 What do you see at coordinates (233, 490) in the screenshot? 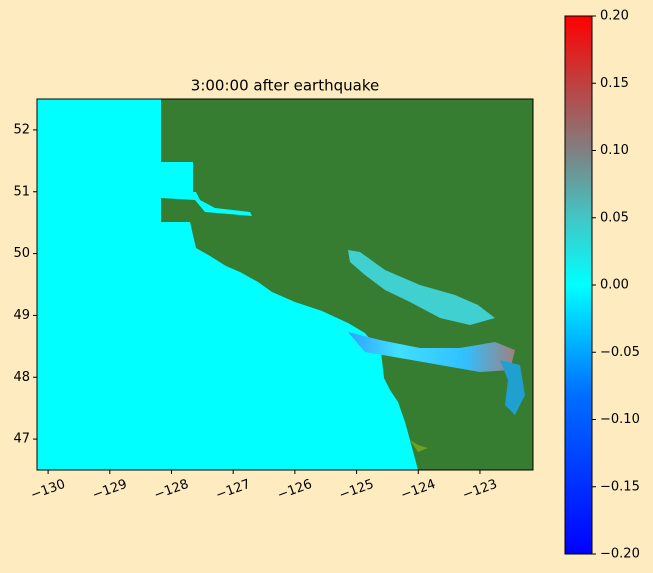
I see `x-tick-label: −127` at bounding box center [233, 490].